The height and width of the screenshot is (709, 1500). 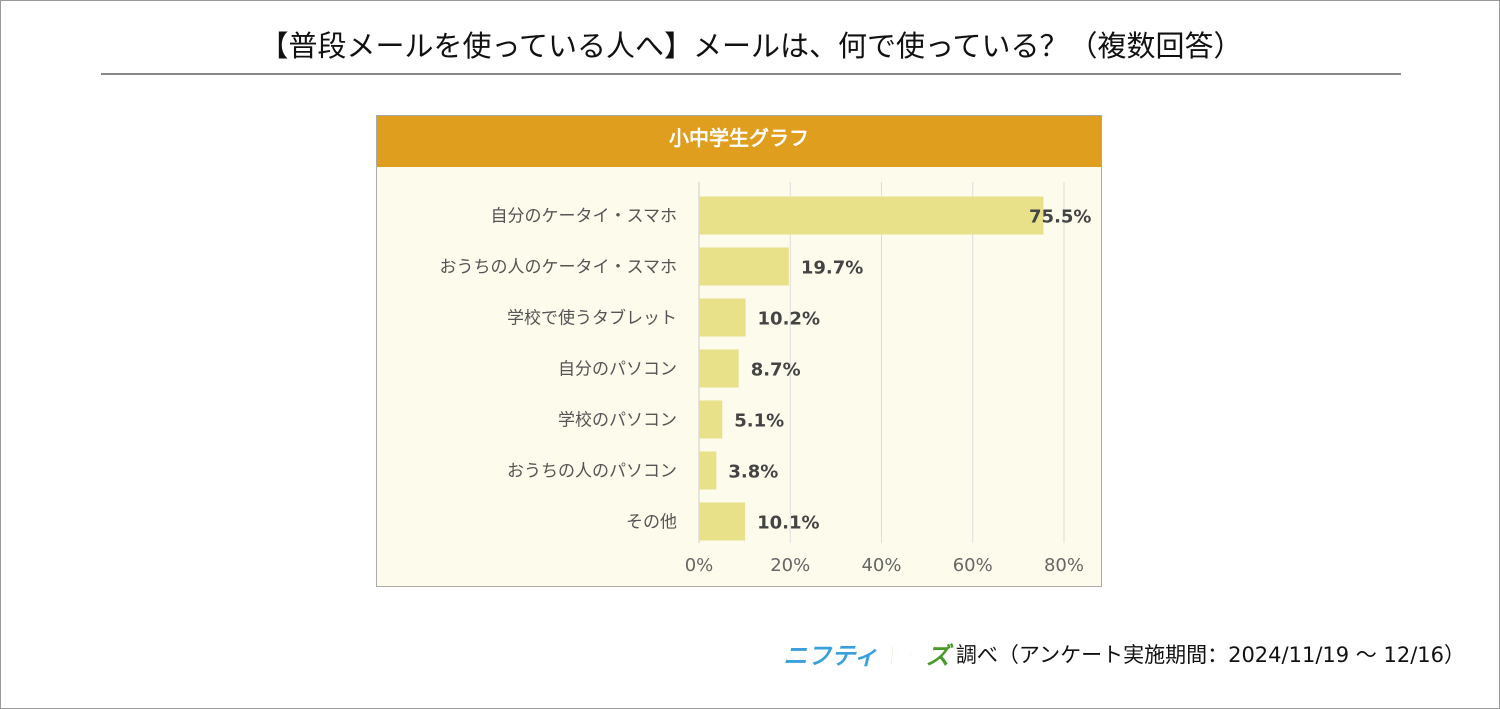 I want to click on category-label: 自分のケータイ・スマホ, so click(x=584, y=217).